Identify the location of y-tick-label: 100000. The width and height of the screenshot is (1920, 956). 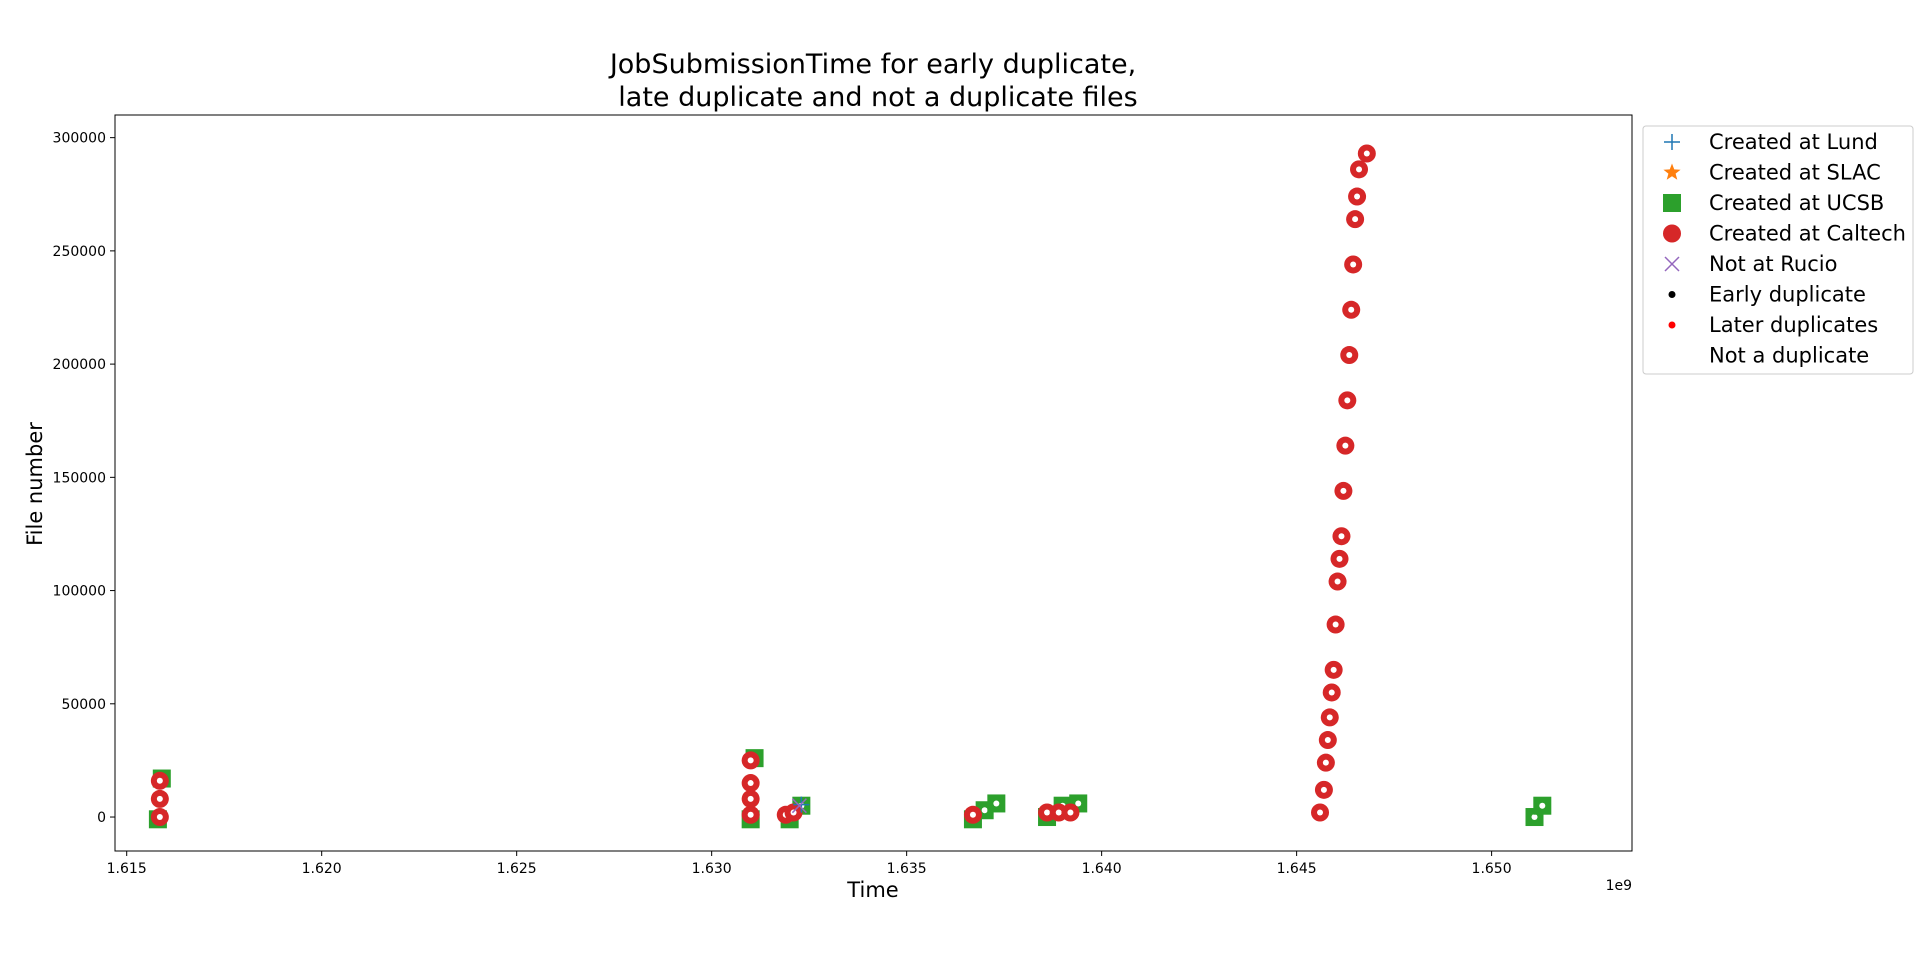
(79, 592).